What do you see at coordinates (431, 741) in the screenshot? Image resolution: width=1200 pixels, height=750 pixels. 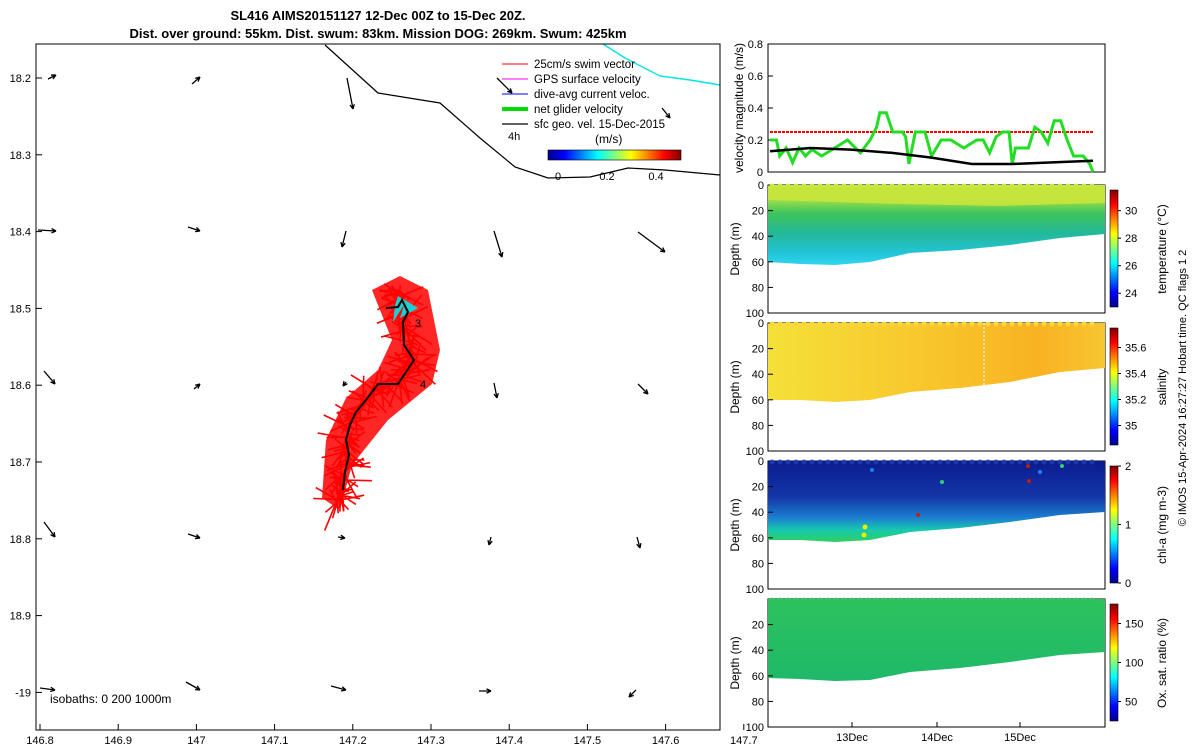 I see `map-x-tick-label: 147.3` at bounding box center [431, 741].